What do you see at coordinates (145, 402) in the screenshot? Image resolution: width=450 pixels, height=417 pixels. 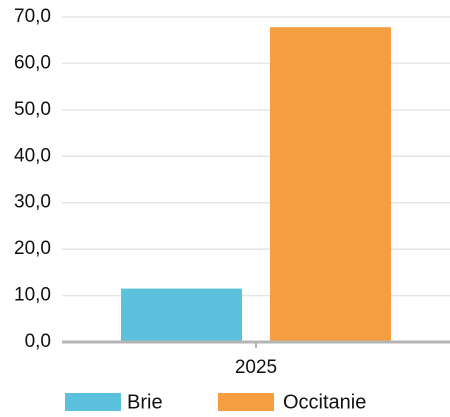 I see `legend-label: Brie` at bounding box center [145, 402].